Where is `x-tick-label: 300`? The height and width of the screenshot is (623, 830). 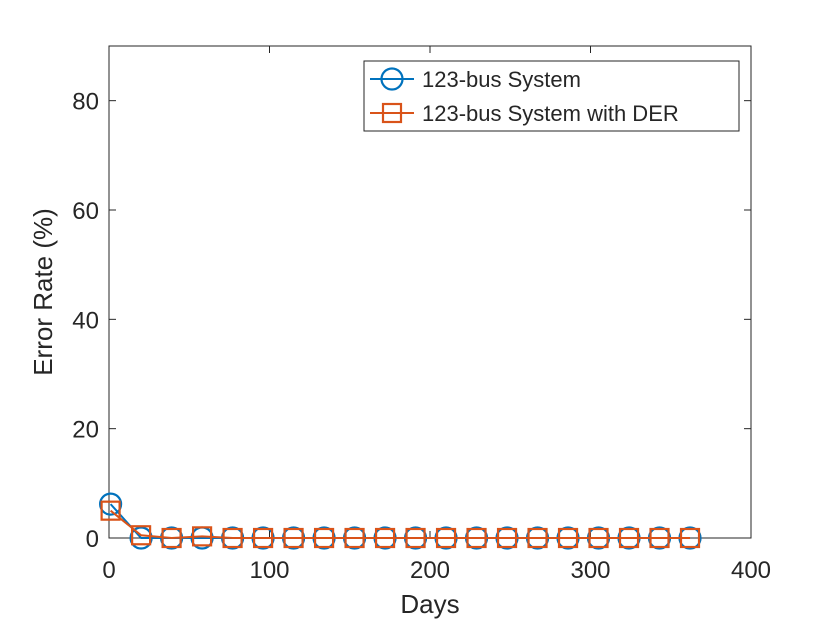 x-tick-label: 300 is located at coordinates (590, 570).